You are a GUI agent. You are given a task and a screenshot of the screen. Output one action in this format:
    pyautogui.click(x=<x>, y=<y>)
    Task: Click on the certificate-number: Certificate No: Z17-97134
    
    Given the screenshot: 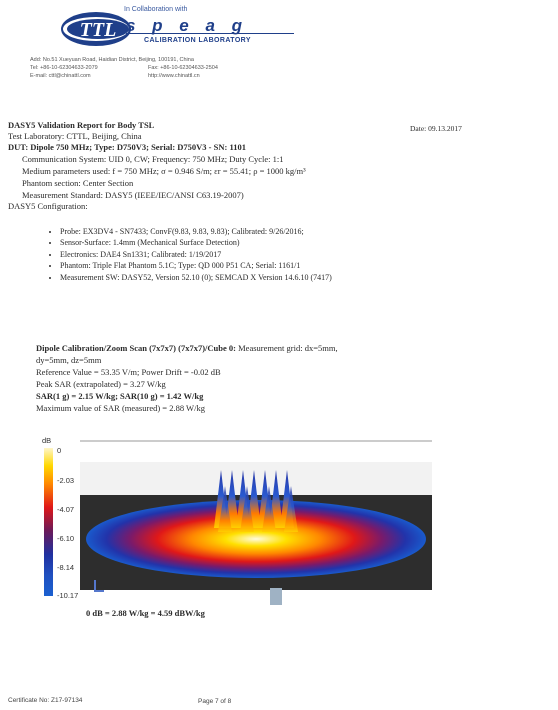 What is the action you would take?
    pyautogui.click(x=45, y=700)
    